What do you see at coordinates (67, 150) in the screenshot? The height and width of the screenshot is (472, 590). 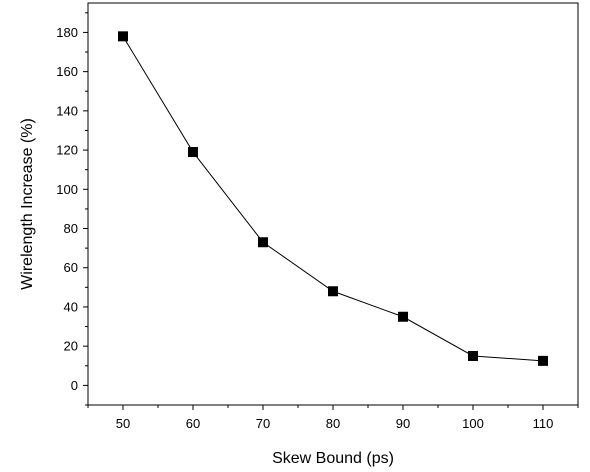 I see `y-tick-label: 120` at bounding box center [67, 150].